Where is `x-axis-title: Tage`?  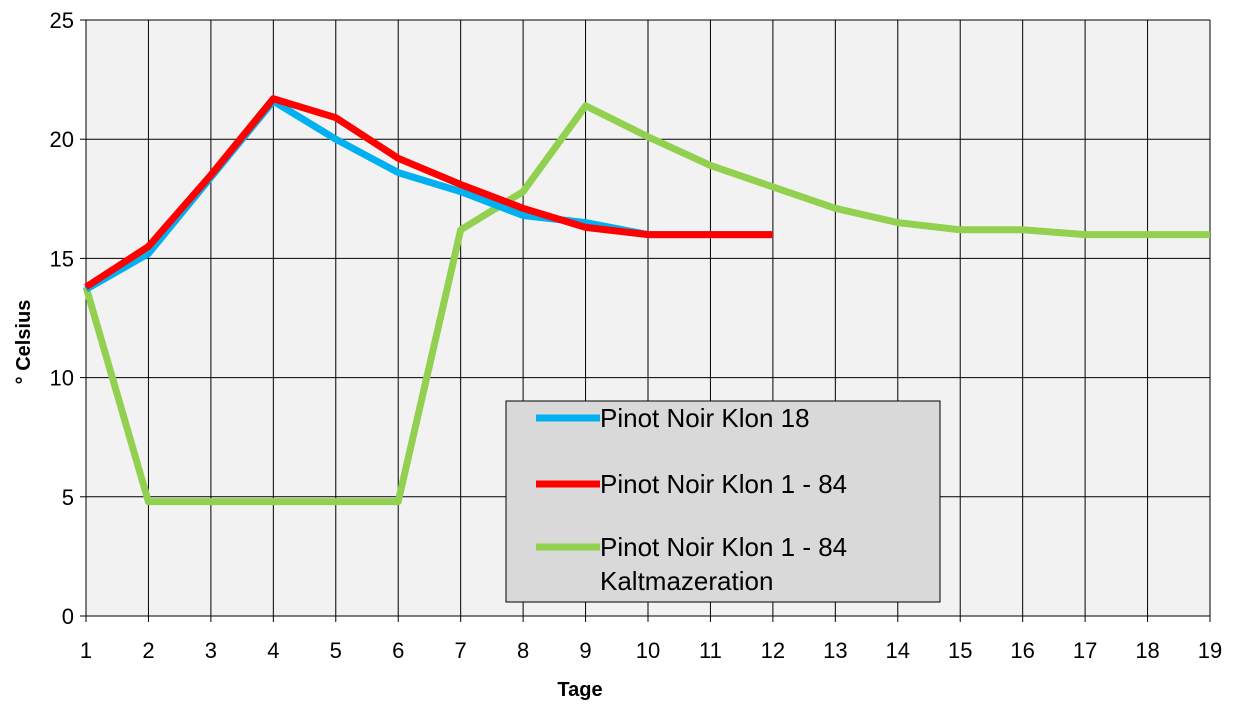 x-axis-title: Tage is located at coordinates (579, 690).